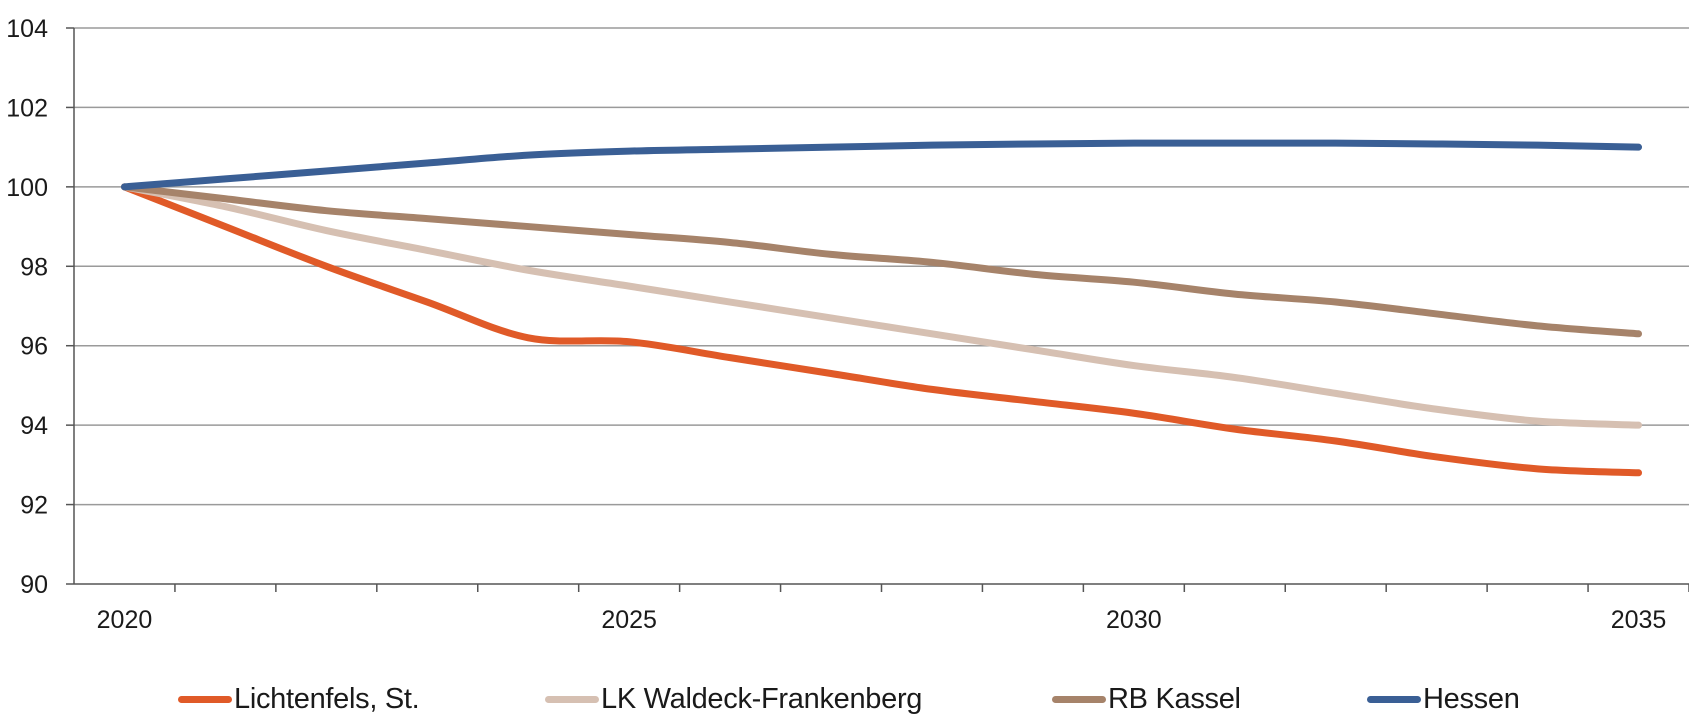 Image resolution: width=1689 pixels, height=718 pixels. What do you see at coordinates (1134, 620) in the screenshot?
I see `x-tick-label-2030: 2030` at bounding box center [1134, 620].